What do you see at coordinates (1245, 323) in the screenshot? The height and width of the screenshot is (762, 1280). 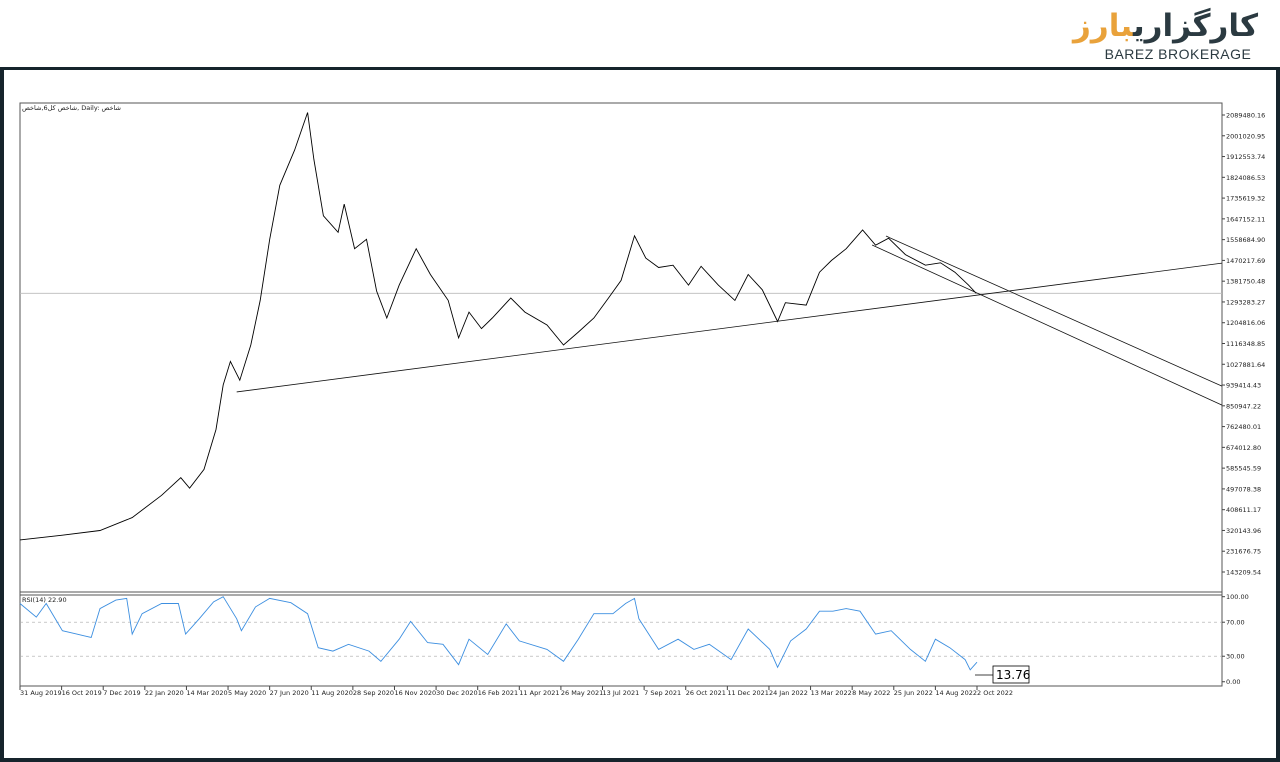 I see `y-tick-label: 1204816.06` at bounding box center [1245, 323].